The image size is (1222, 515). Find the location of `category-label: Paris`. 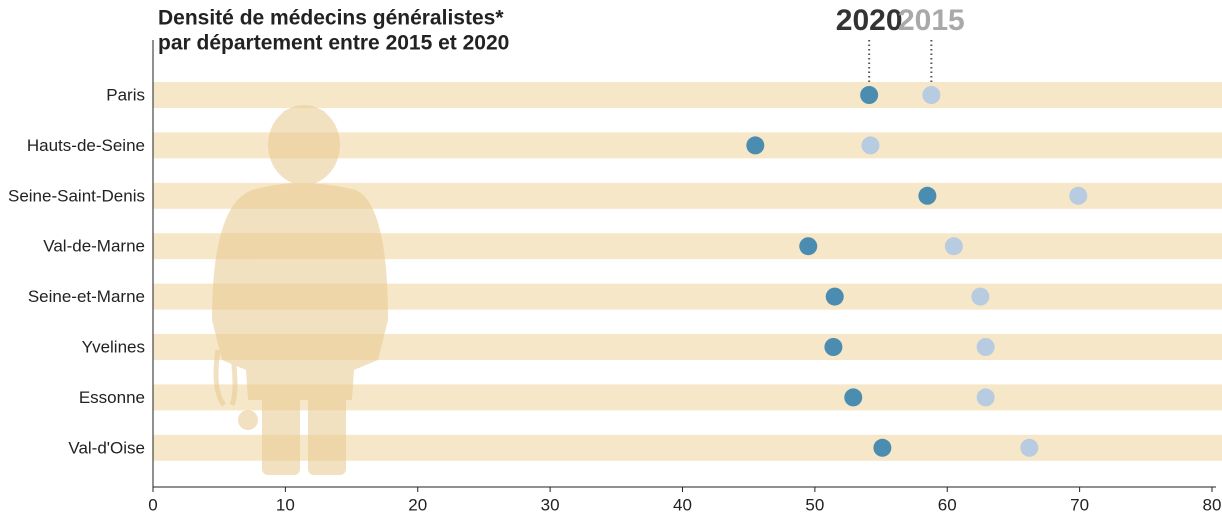

category-label: Paris is located at coordinates (125, 94).